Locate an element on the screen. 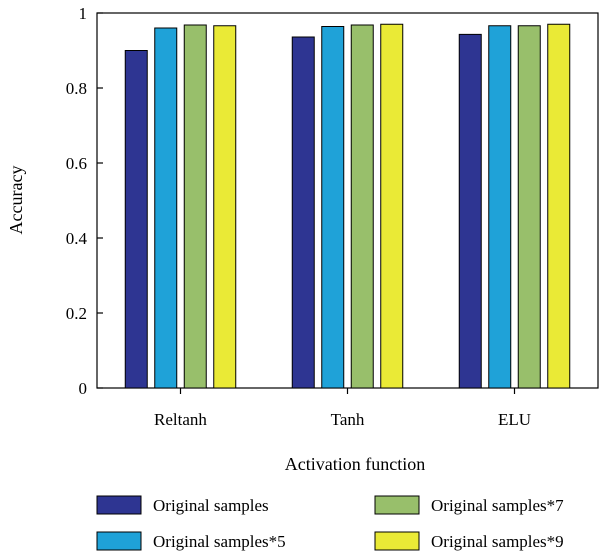 The image size is (600, 557). x-tick-label: ELU is located at coordinates (514, 419).